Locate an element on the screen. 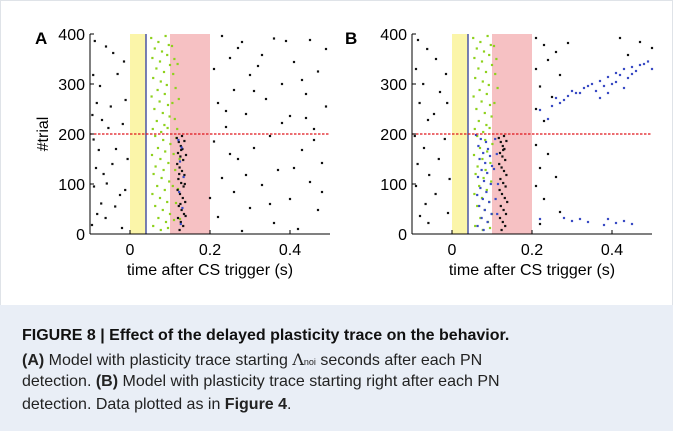 This screenshot has height=431, width=673. panel-label: B is located at coordinates (351, 38).